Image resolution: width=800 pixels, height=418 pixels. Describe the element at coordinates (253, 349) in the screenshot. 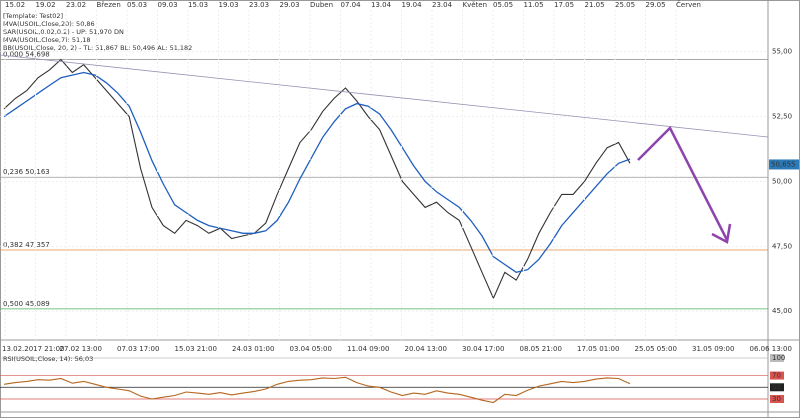

I see `bottom-time-label: 24.03 01:00` at that location.